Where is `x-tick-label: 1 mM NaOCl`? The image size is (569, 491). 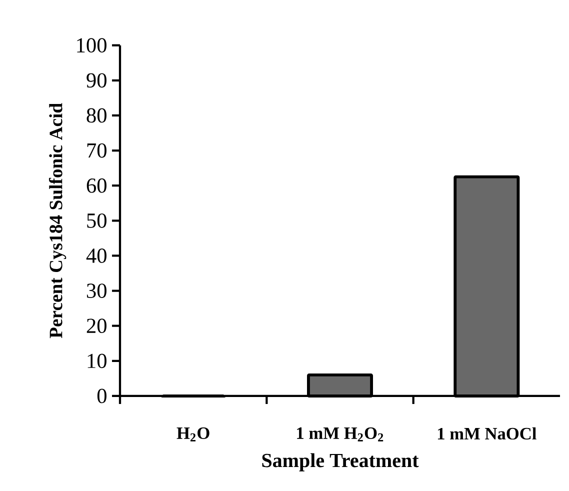
x-tick-label: 1 mM NaOCl is located at coordinates (487, 433).